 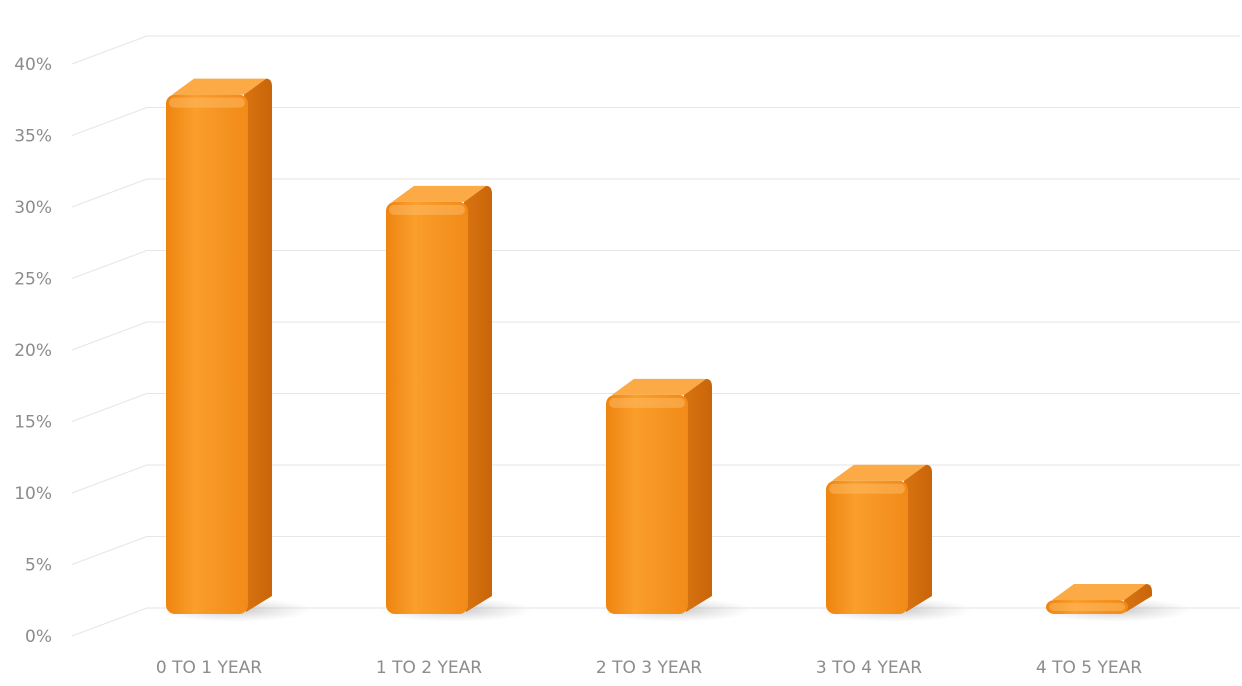 I want to click on y-tick-label: 25%, so click(x=33, y=280).